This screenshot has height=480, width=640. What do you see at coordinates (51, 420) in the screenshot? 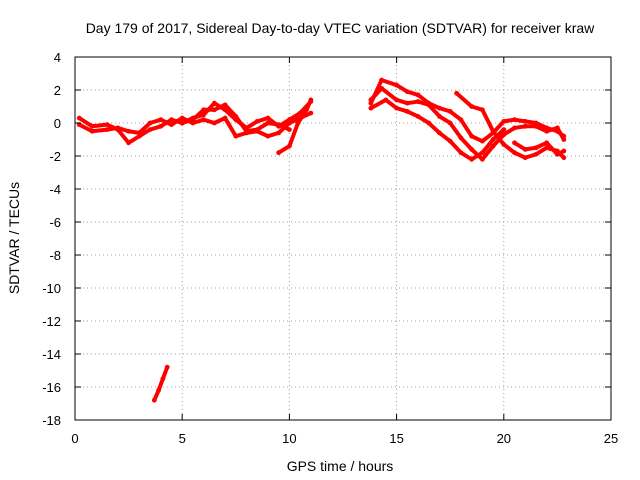
I see `y-tick-label: -18` at bounding box center [51, 420].